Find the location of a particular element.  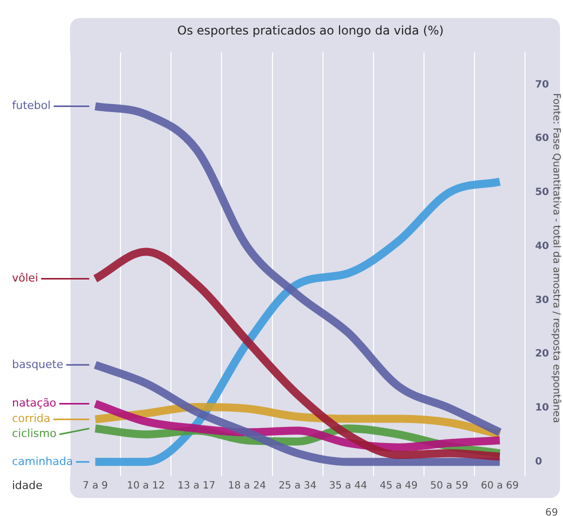

x-axis-title: idade is located at coordinates (27, 485).